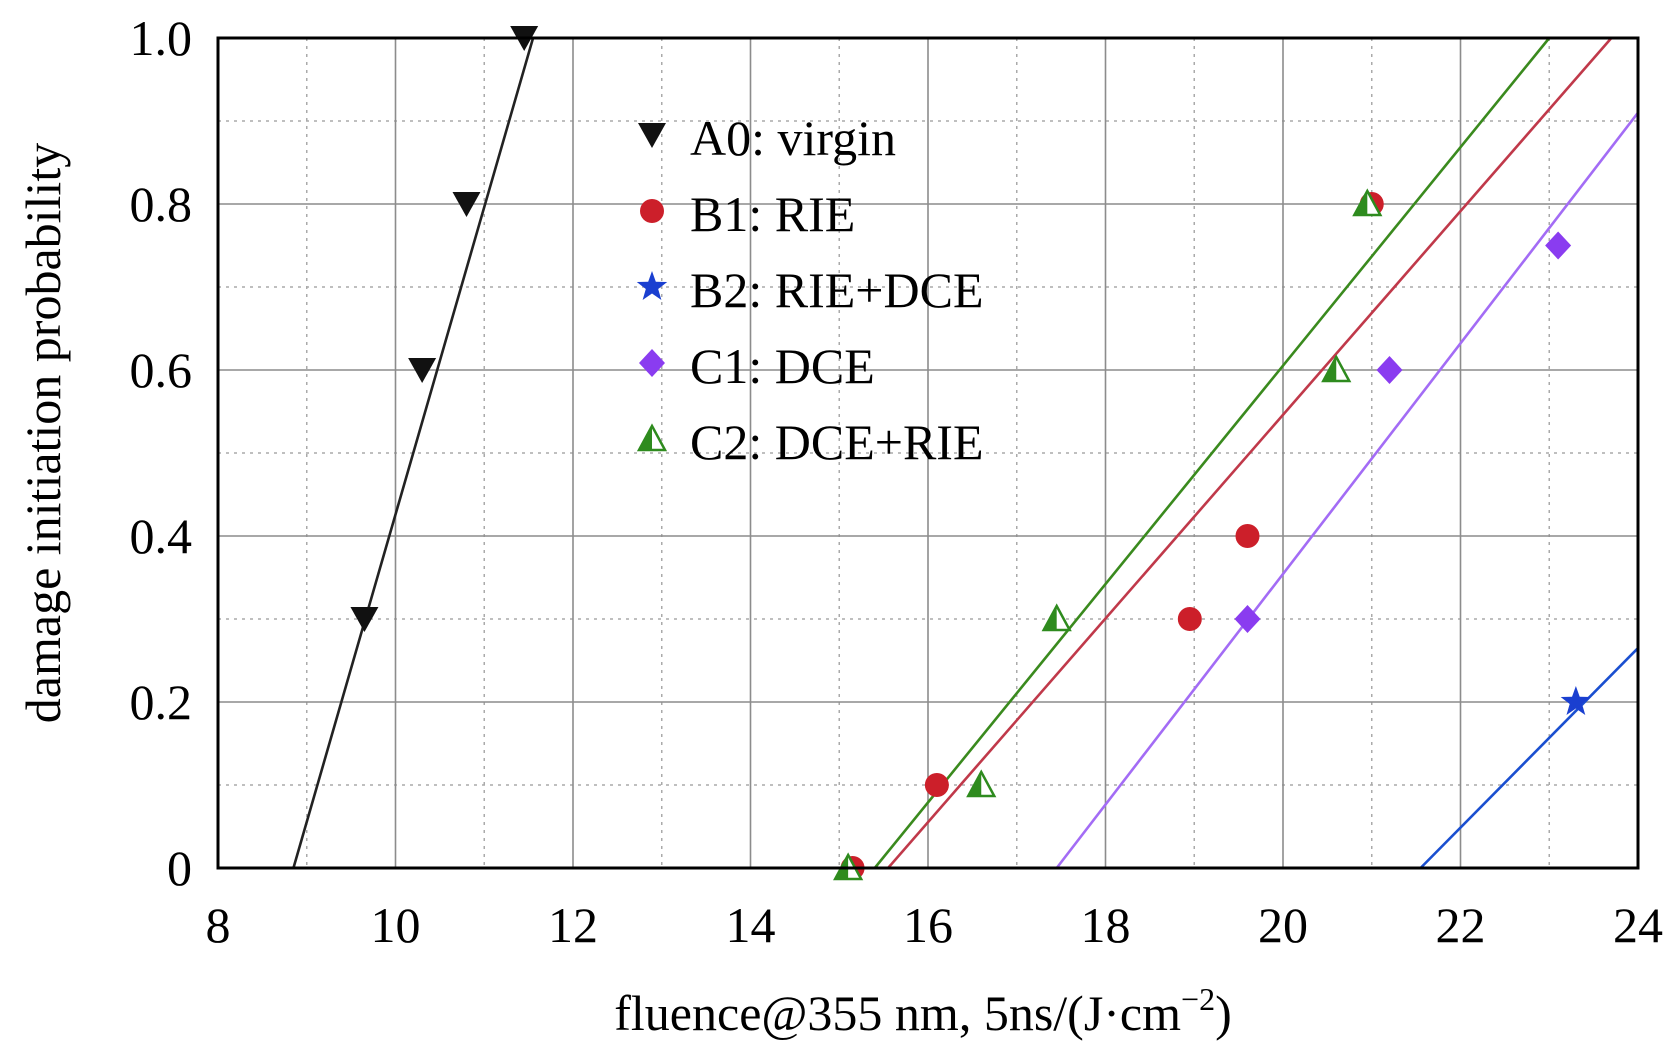 This screenshot has height=1044, width=1677. I want to click on legend-label: B1: RIE, so click(772, 214).